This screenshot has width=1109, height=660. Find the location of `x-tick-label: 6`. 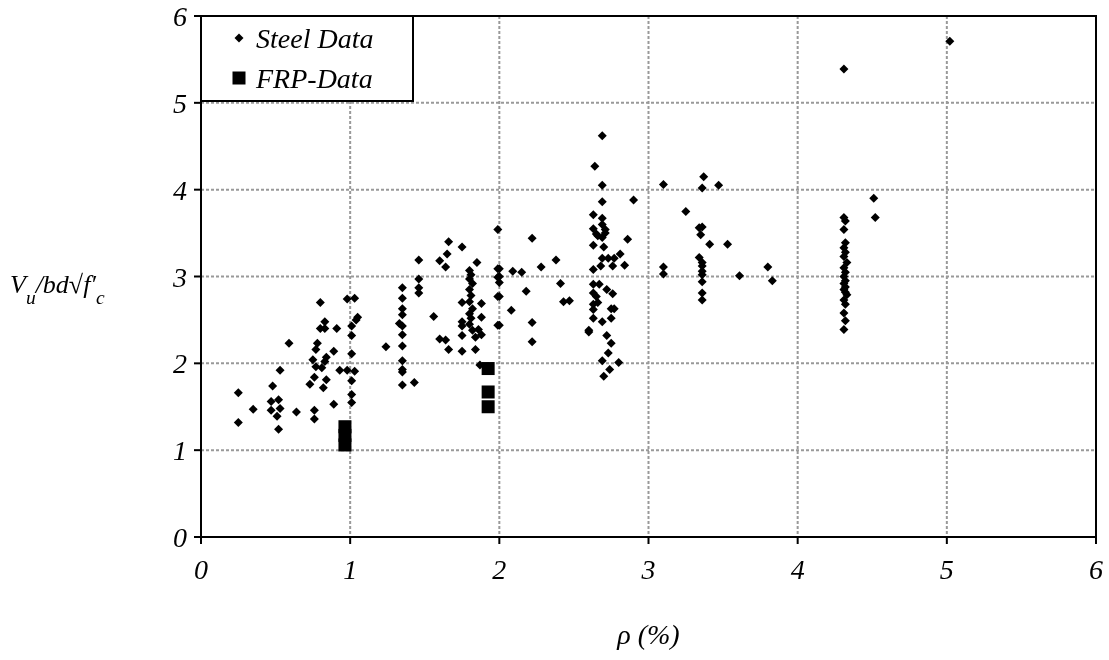

x-tick-label: 6 is located at coordinates (1096, 569).